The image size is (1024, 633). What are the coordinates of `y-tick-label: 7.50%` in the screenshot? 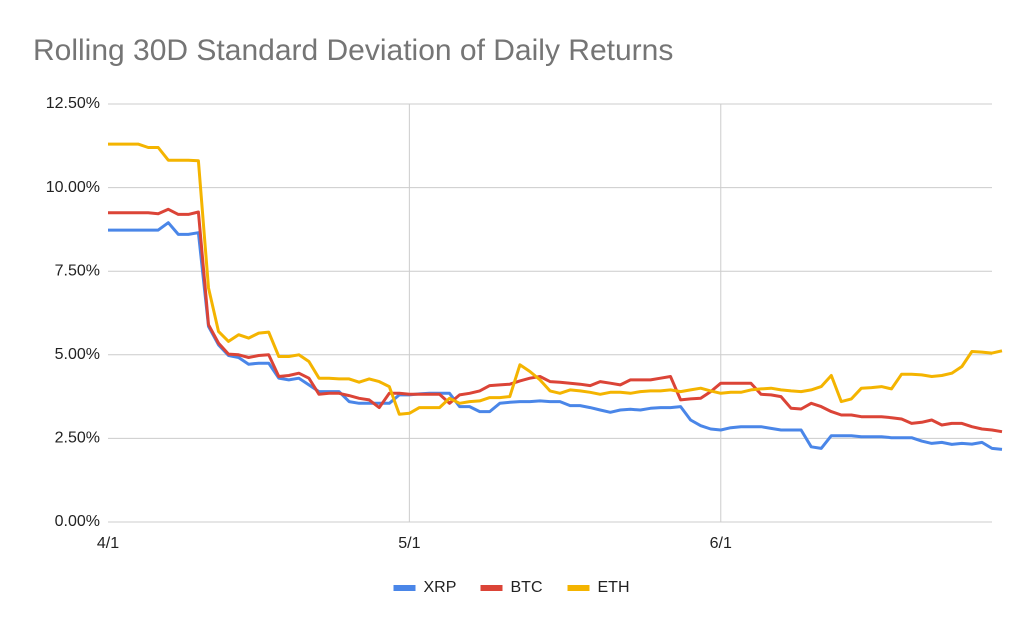 It's located at (77, 270).